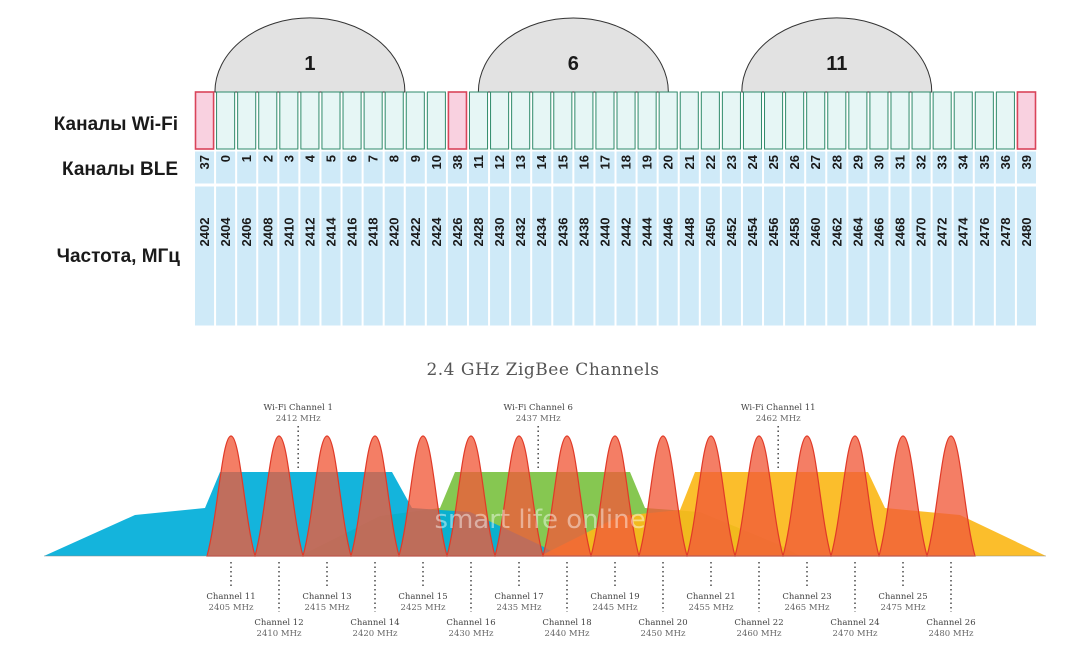 This screenshot has height=671, width=1074. I want to click on frequency-value: 2438, so click(583, 232).